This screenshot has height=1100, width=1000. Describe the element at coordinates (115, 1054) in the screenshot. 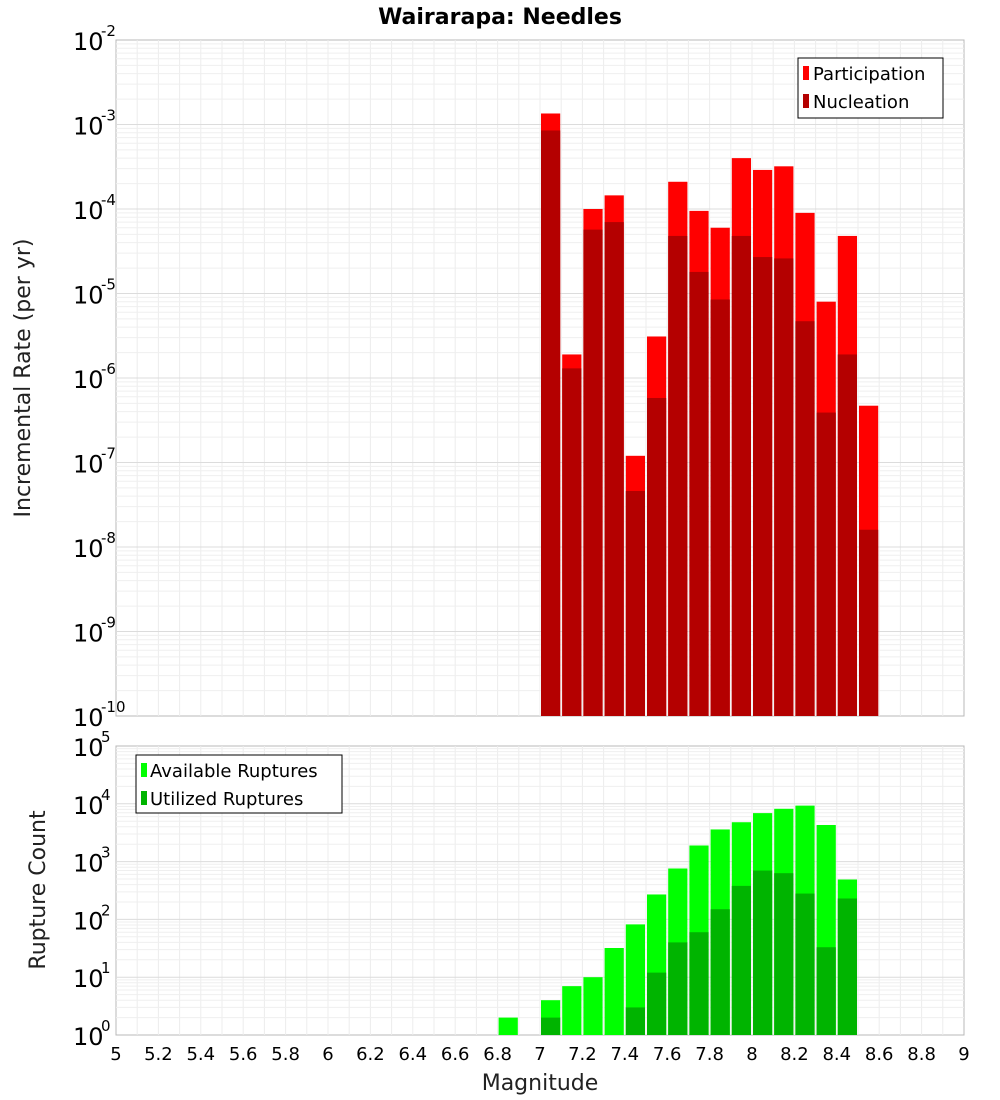

I see `x-tick-label: 5` at that location.